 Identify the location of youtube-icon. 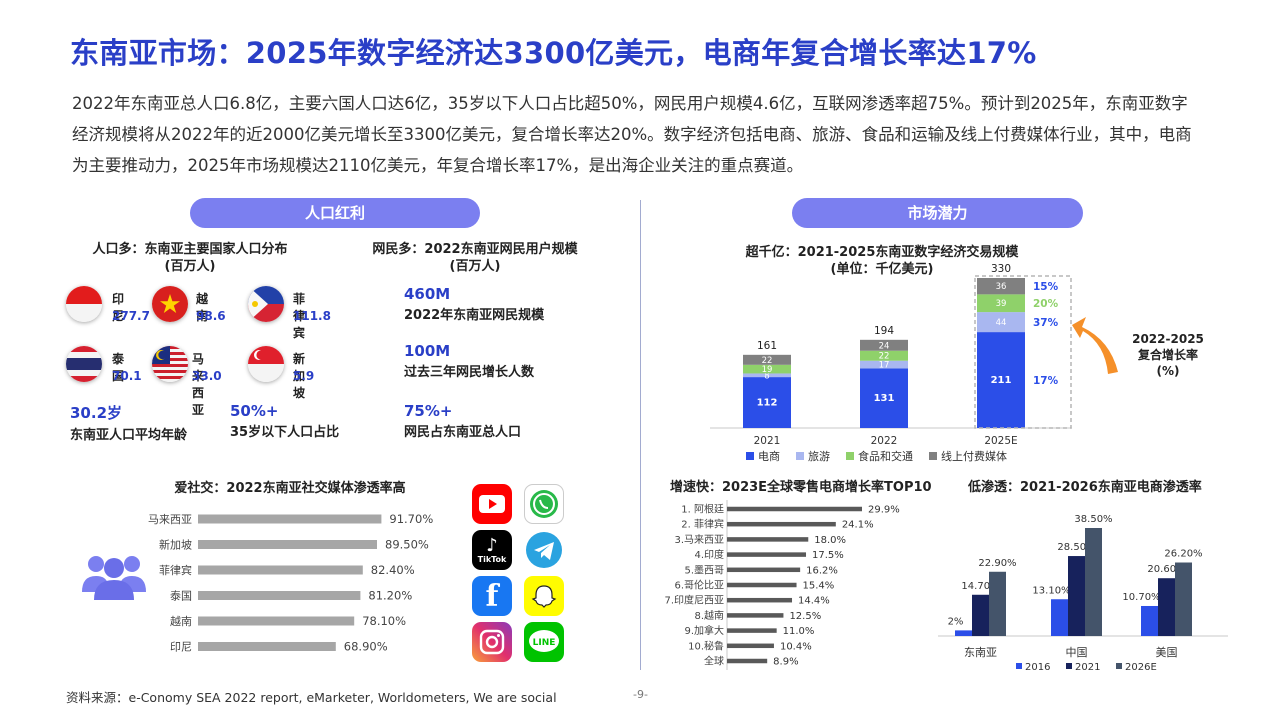
(492, 504).